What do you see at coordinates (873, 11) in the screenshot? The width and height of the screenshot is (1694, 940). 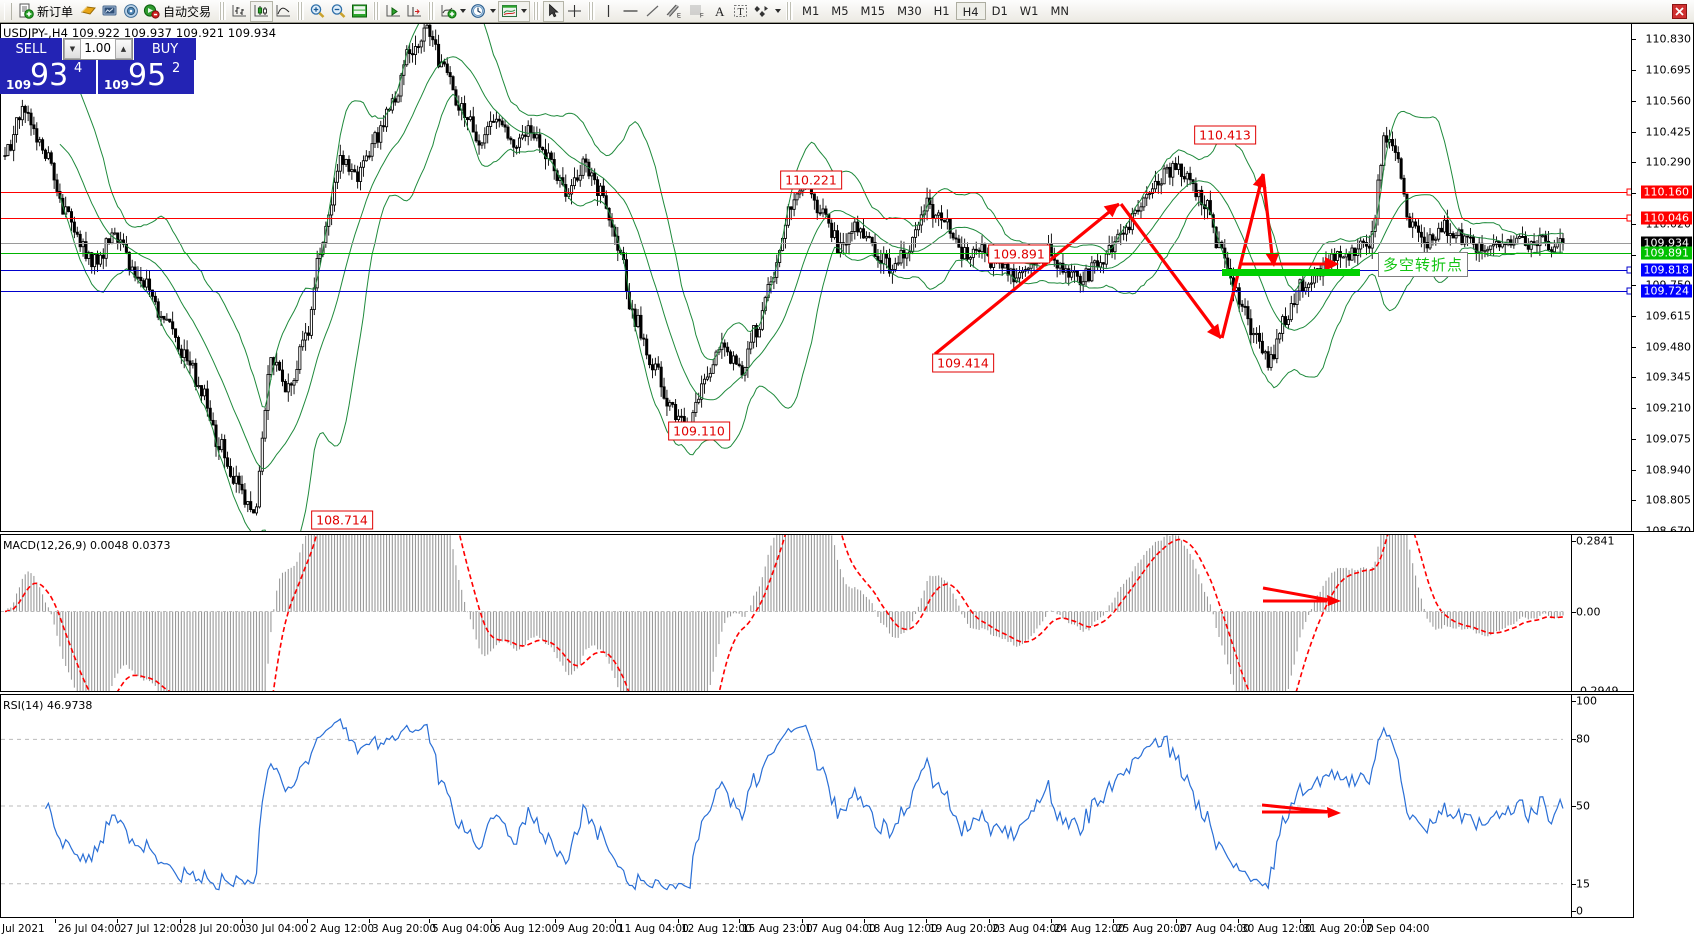 I see `timeframe-m15: M15` at bounding box center [873, 11].